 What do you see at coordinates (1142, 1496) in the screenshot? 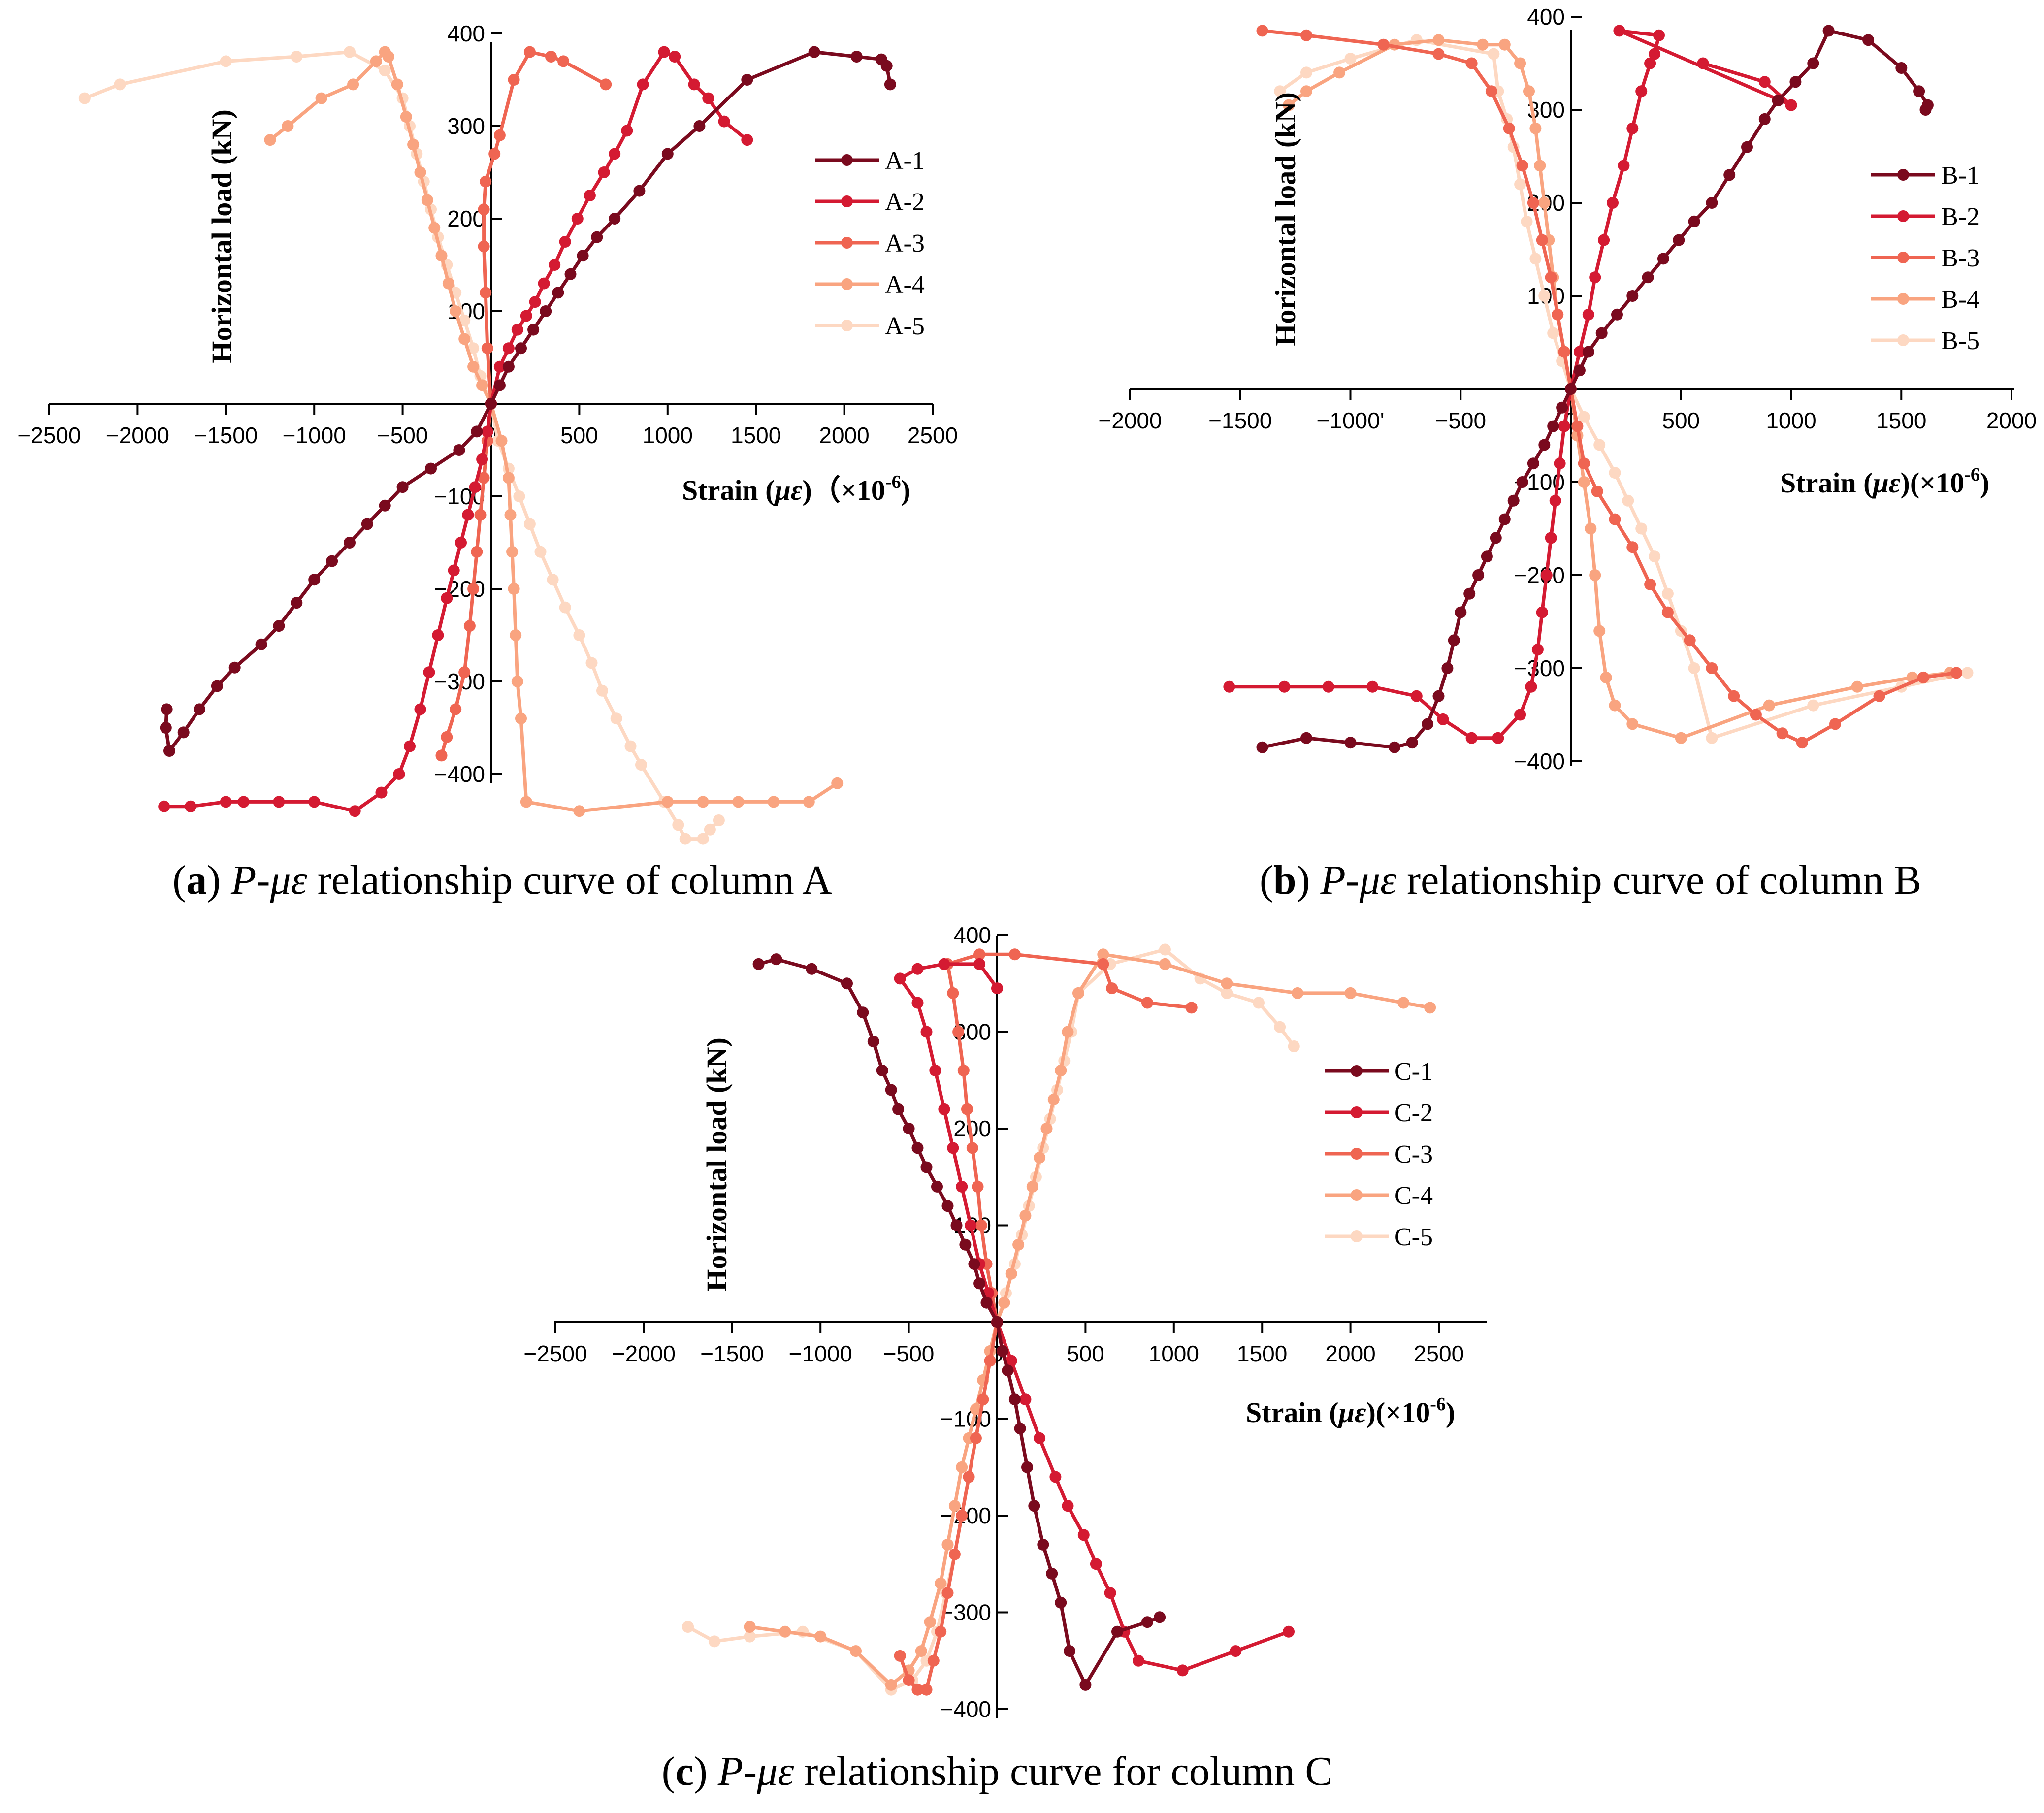
I see `series-line-c-2-neg` at bounding box center [1142, 1496].